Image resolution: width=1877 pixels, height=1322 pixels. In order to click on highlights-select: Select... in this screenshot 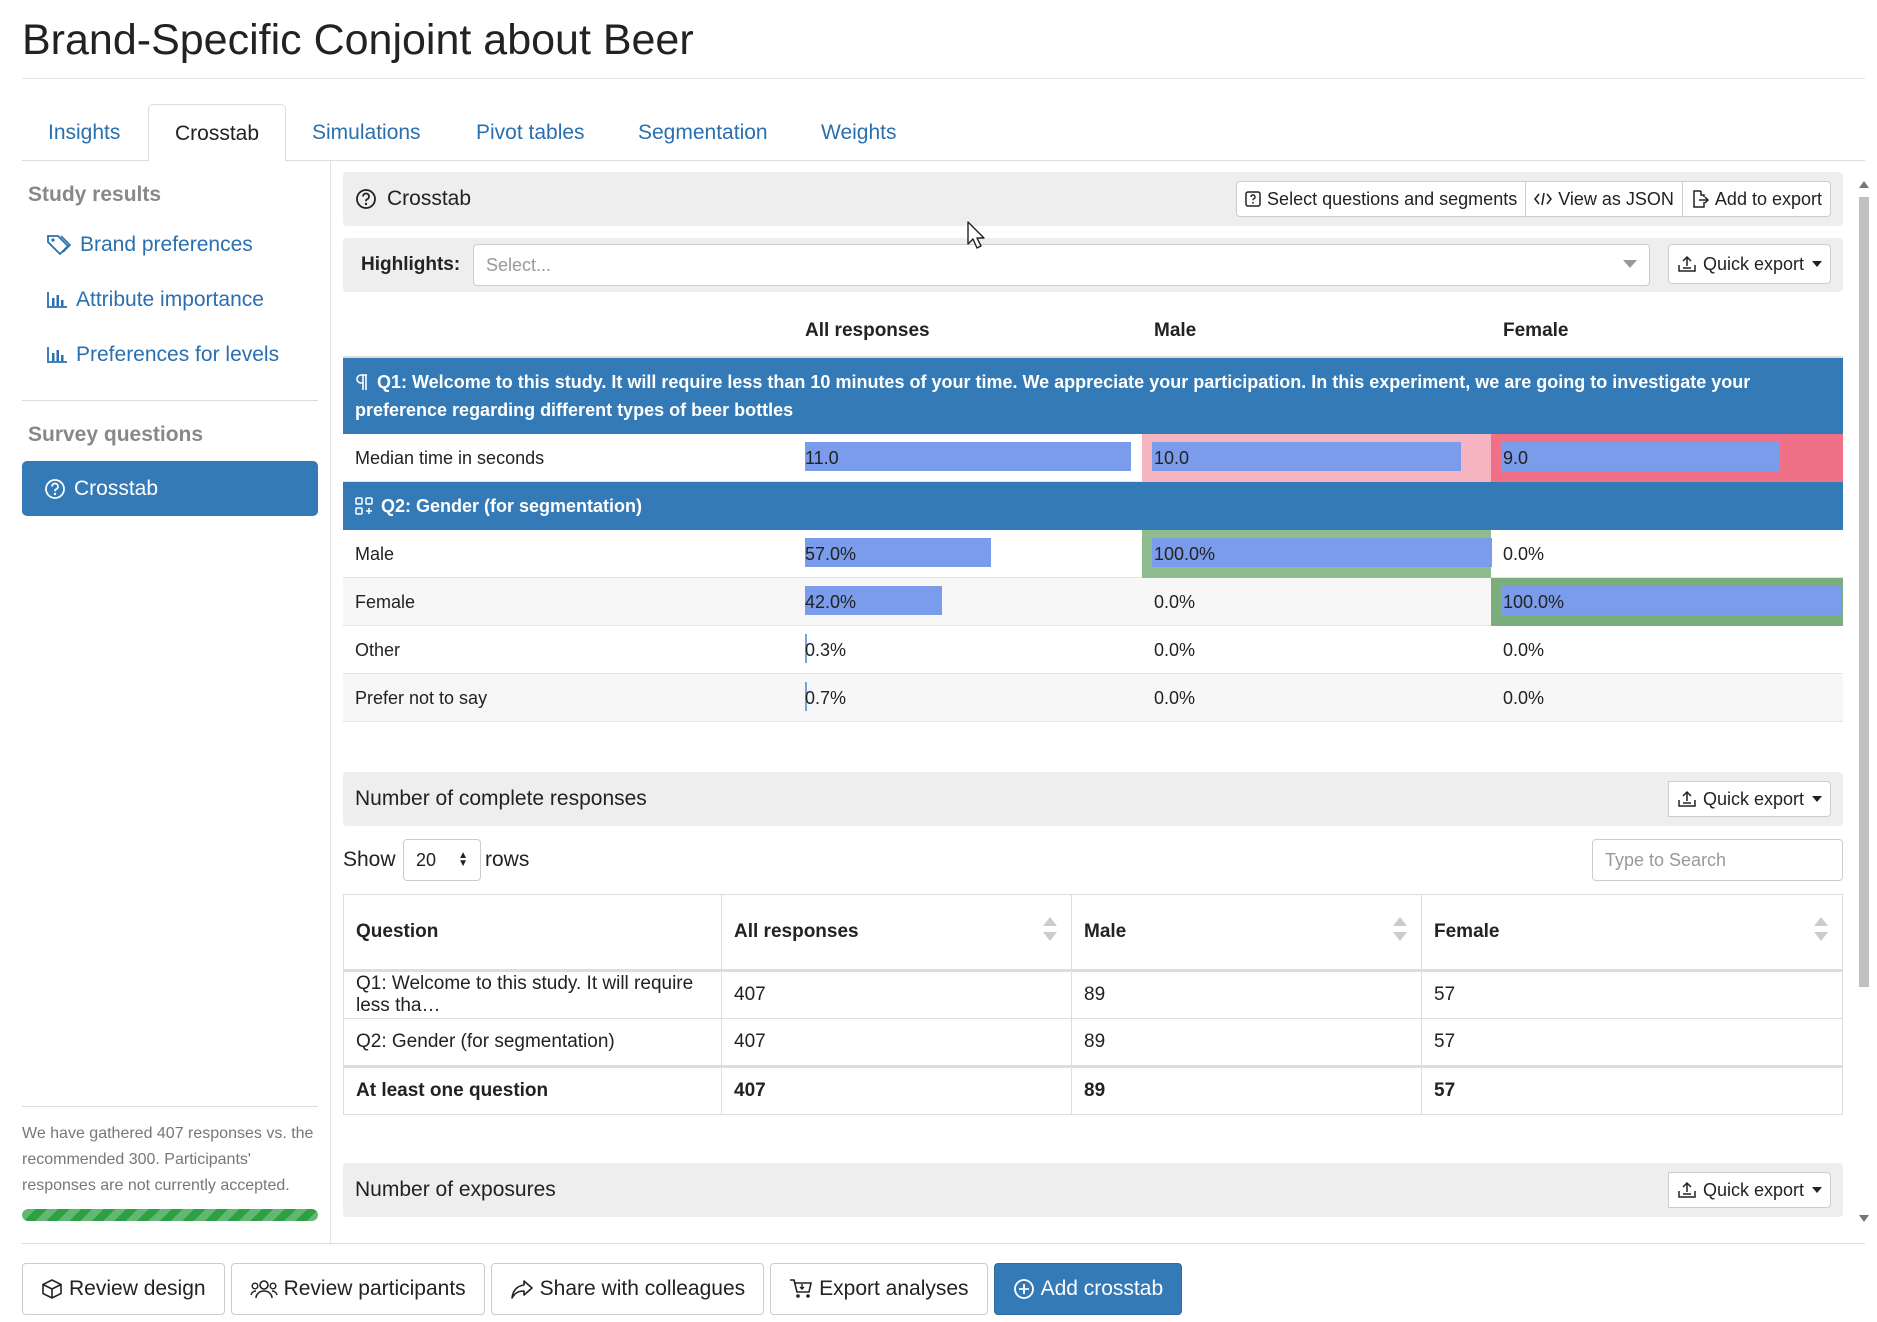, I will do `click(1061, 265)`.